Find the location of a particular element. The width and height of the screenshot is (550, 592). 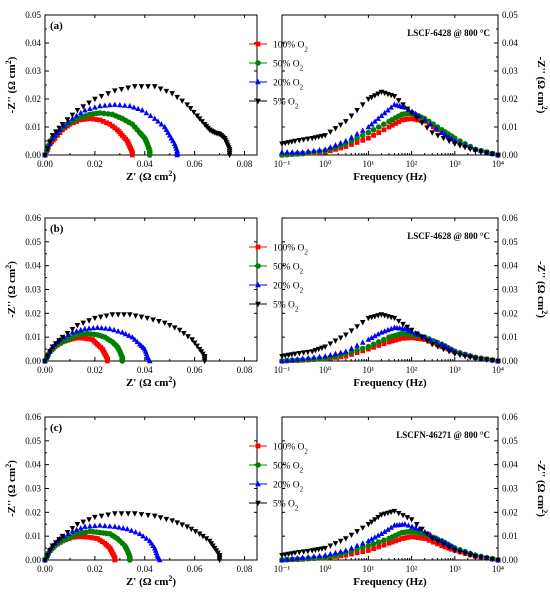

x-axis-label: Z' (Ω cm2) is located at coordinates (151, 176).